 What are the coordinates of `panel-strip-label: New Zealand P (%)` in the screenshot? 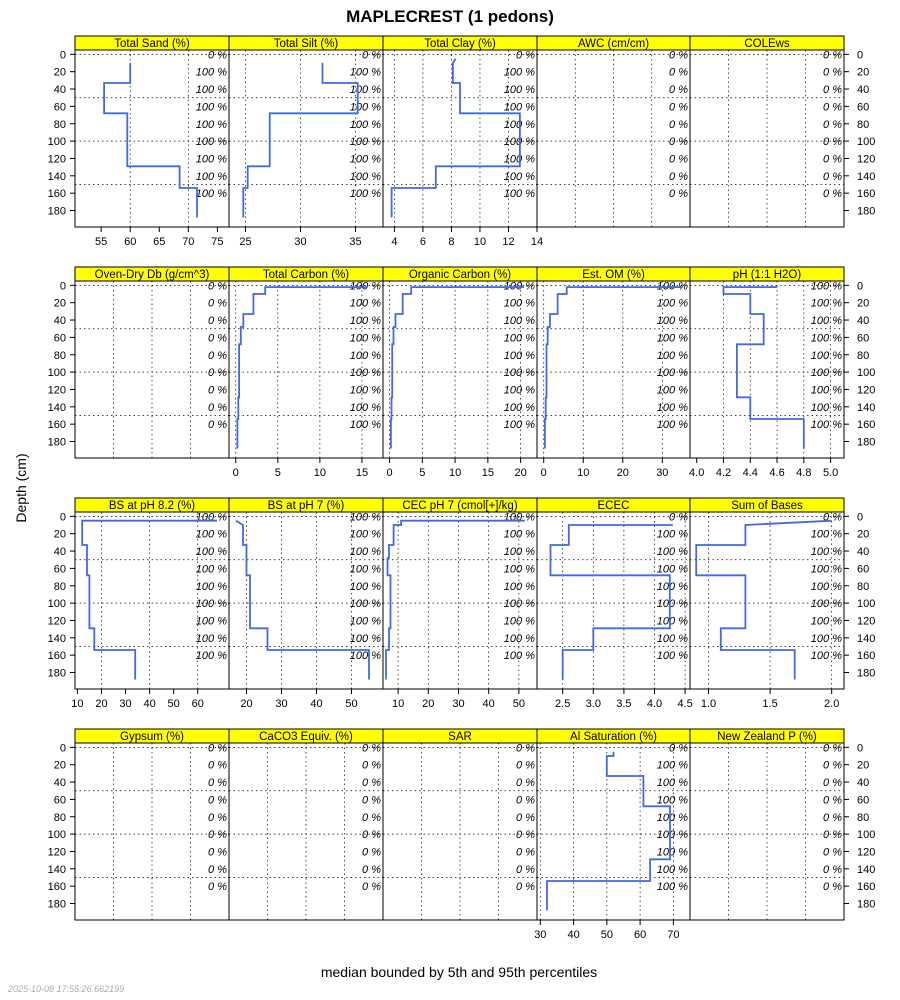 It's located at (767, 737).